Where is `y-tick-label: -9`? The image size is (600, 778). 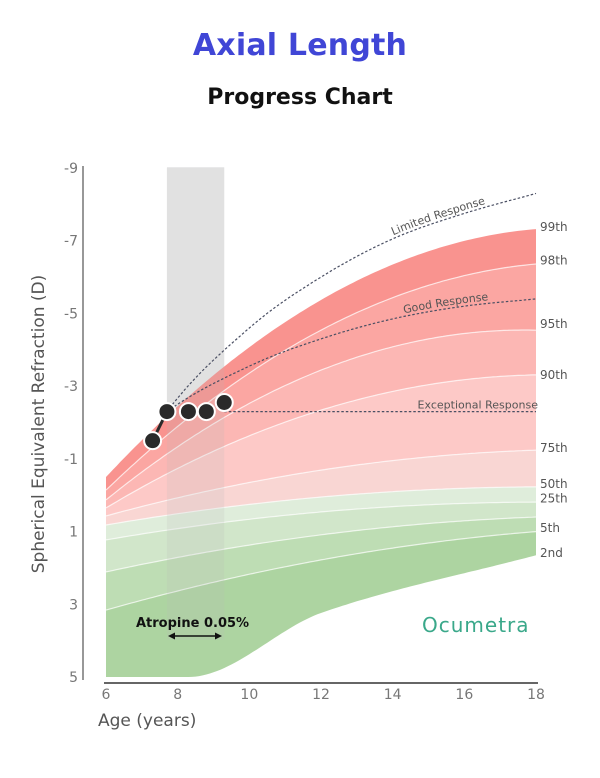
y-tick-label: -9 is located at coordinates (71, 169).